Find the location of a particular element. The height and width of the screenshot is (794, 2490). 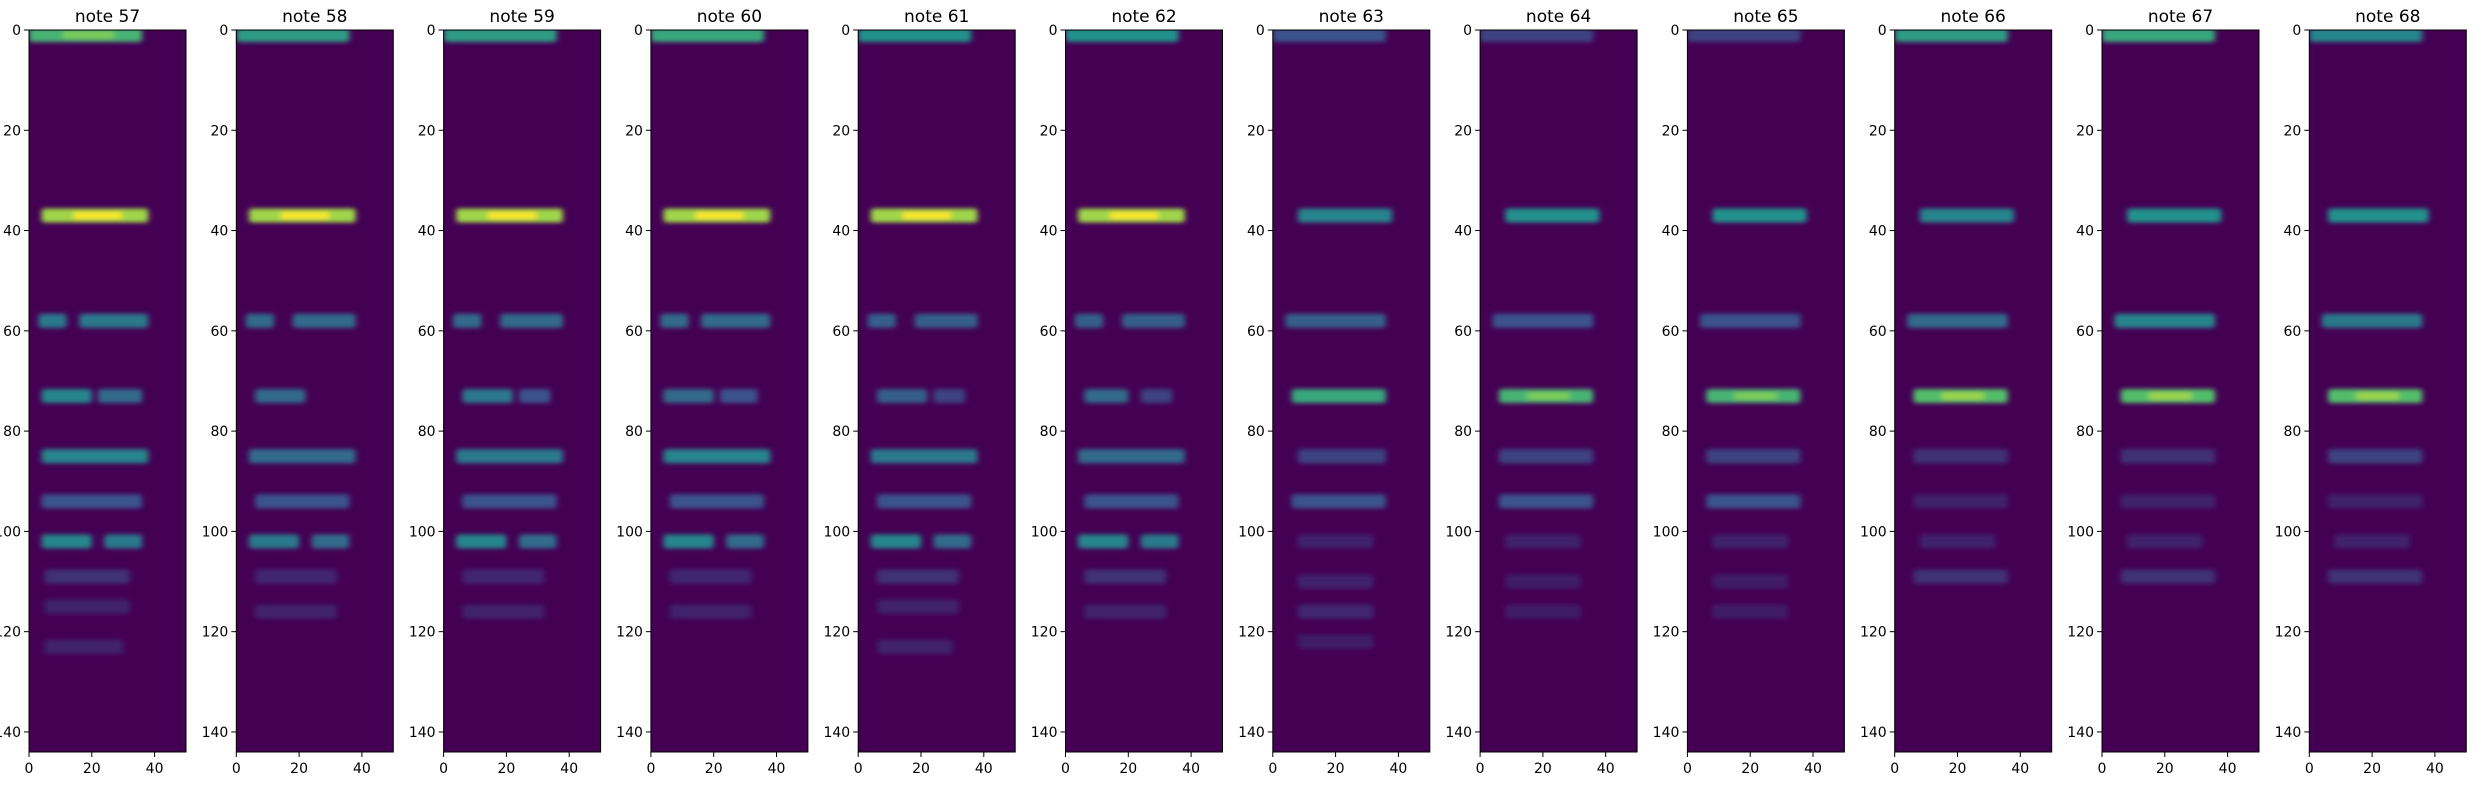

heatmap-panel: note 660204060801001201400 20 40 is located at coordinates (1956, 392).